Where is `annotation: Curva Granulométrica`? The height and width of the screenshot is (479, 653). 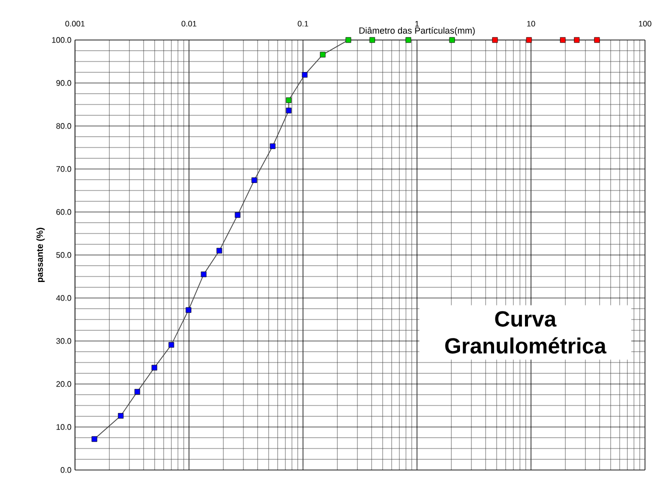
annotation: Curva Granulométrica is located at coordinates (525, 332).